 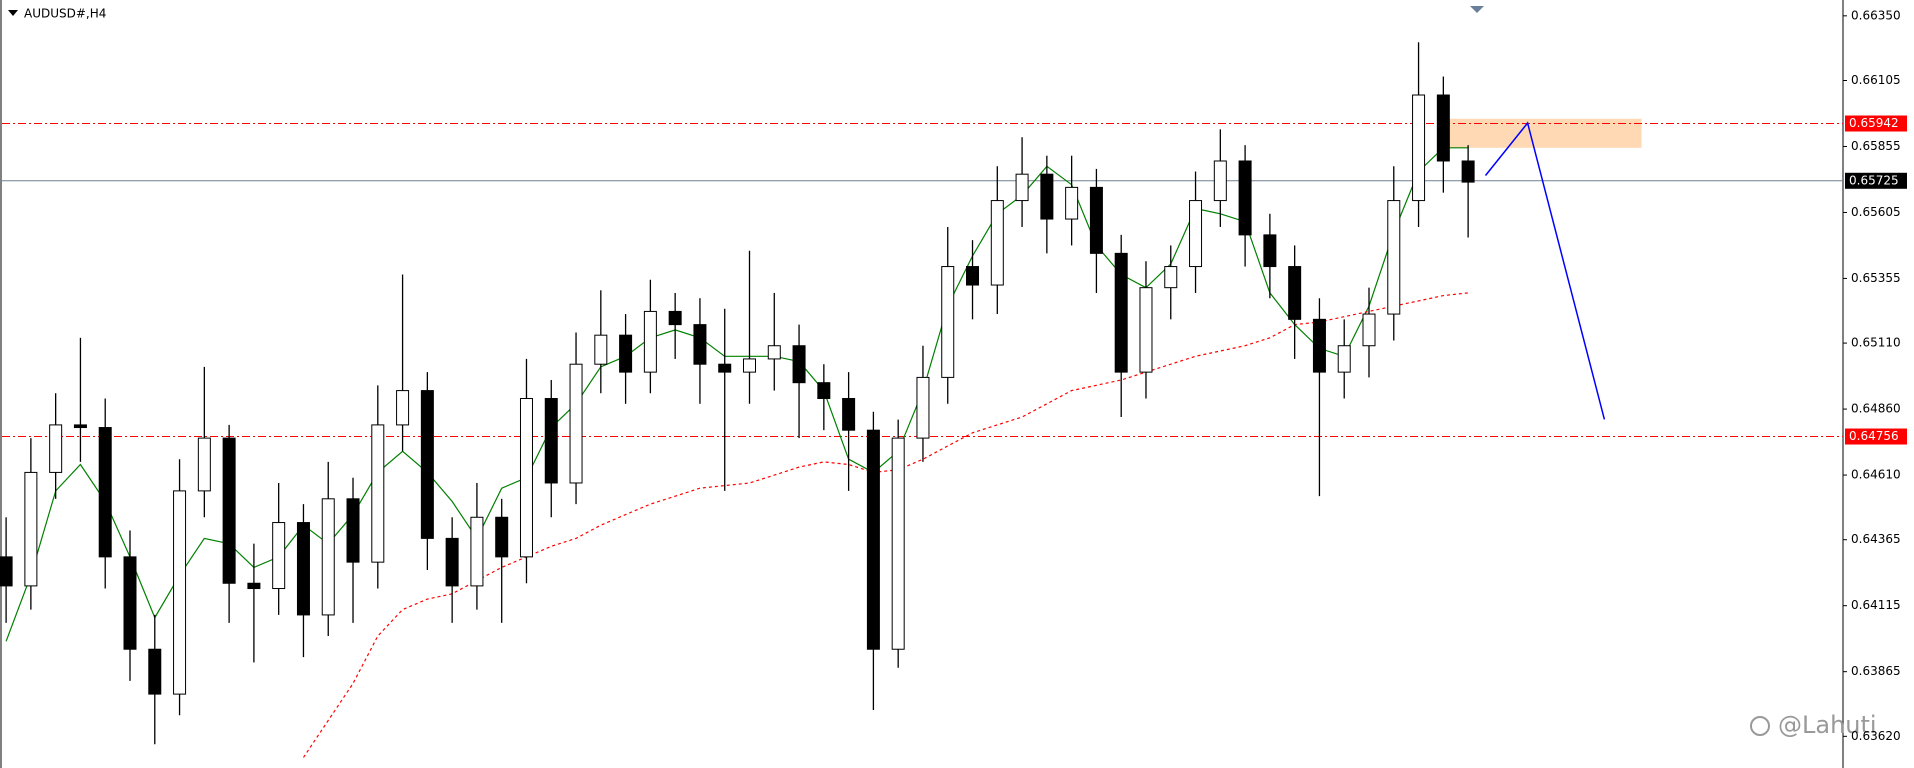 I want to click on watermark-icon, so click(x=1760, y=726).